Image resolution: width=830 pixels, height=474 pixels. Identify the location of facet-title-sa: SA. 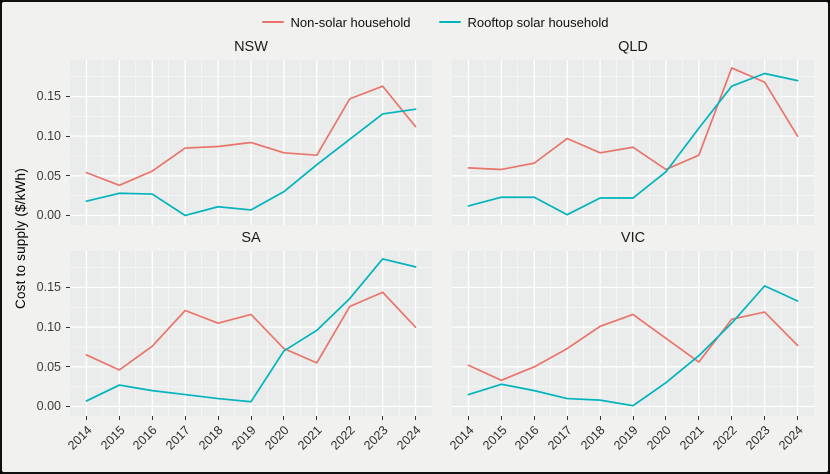
(251, 238).